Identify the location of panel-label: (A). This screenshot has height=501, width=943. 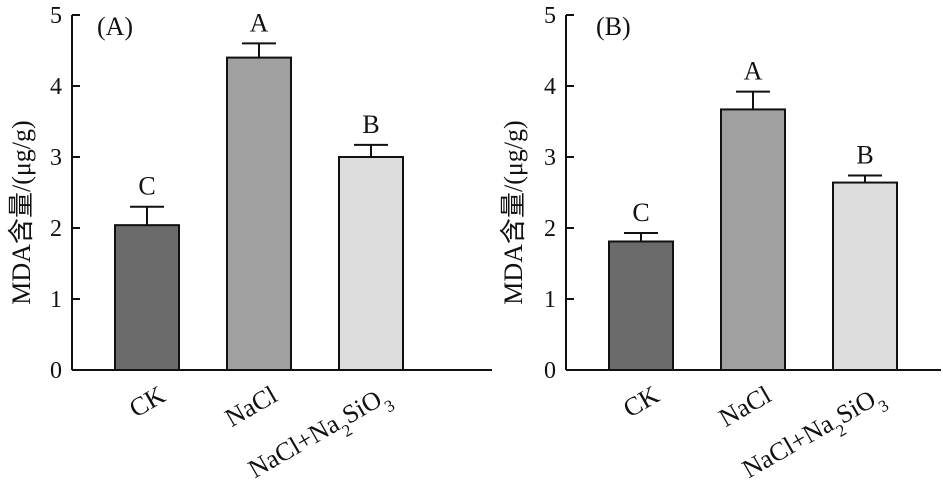
(115, 26).